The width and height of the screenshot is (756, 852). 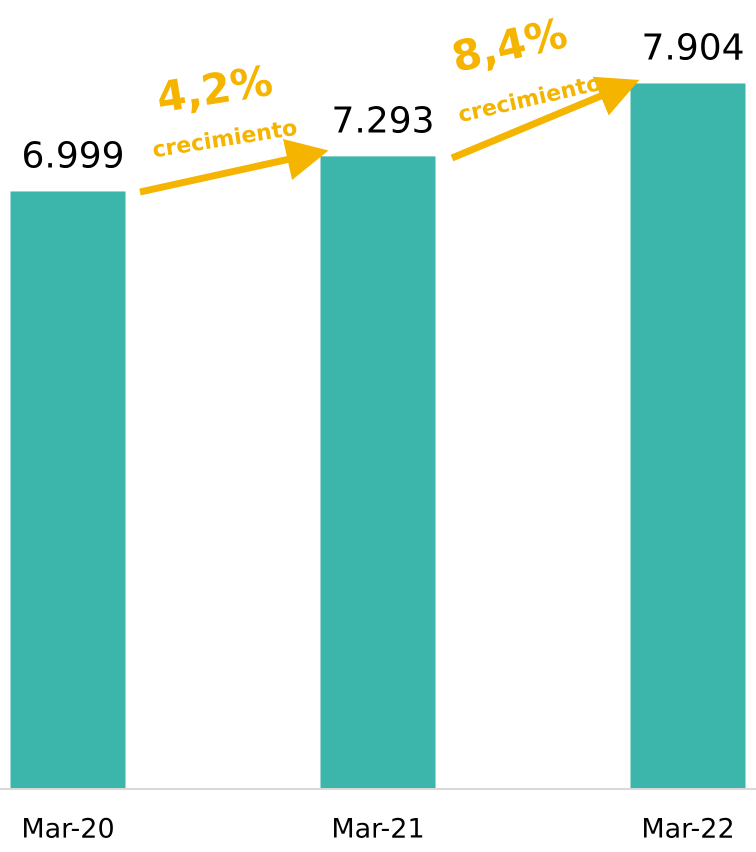 What do you see at coordinates (692, 47) in the screenshot?
I see `value-label: 7.904` at bounding box center [692, 47].